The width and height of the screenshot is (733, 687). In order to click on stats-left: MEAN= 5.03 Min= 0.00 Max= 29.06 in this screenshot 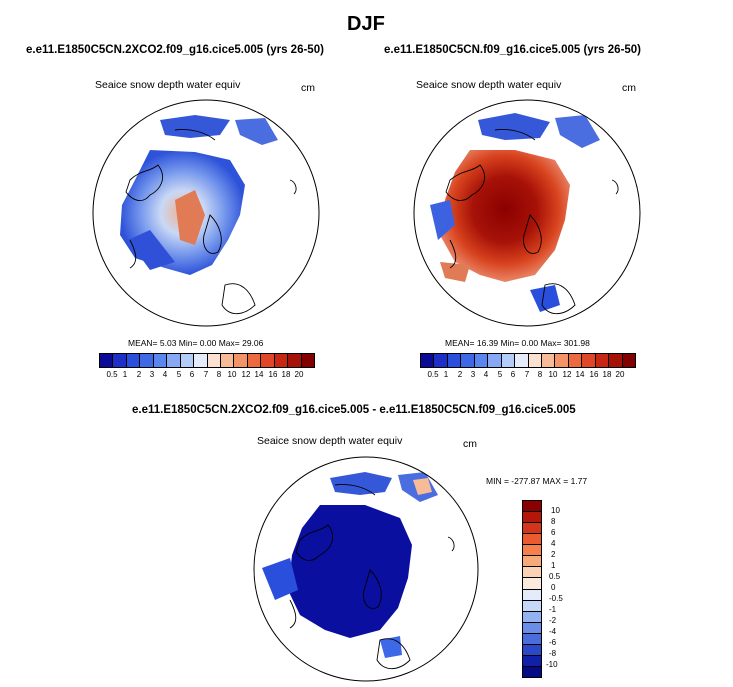, I will do `click(196, 343)`.